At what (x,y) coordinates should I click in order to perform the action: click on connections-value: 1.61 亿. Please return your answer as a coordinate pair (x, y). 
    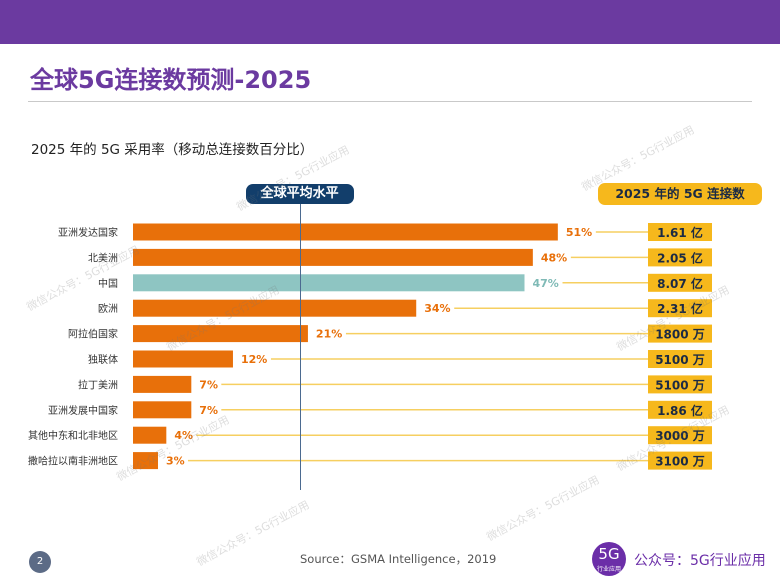
    Looking at the image, I should click on (680, 232).